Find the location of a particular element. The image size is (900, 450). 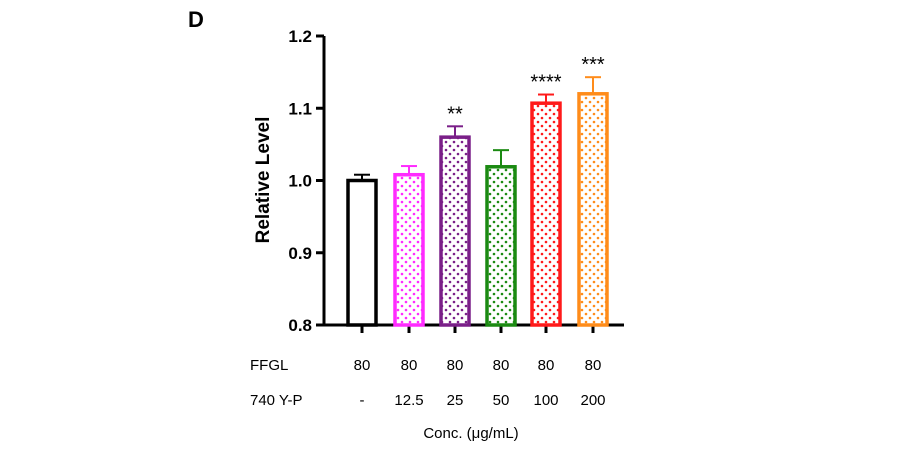

y-tick-label: 0.9 is located at coordinates (300, 253).